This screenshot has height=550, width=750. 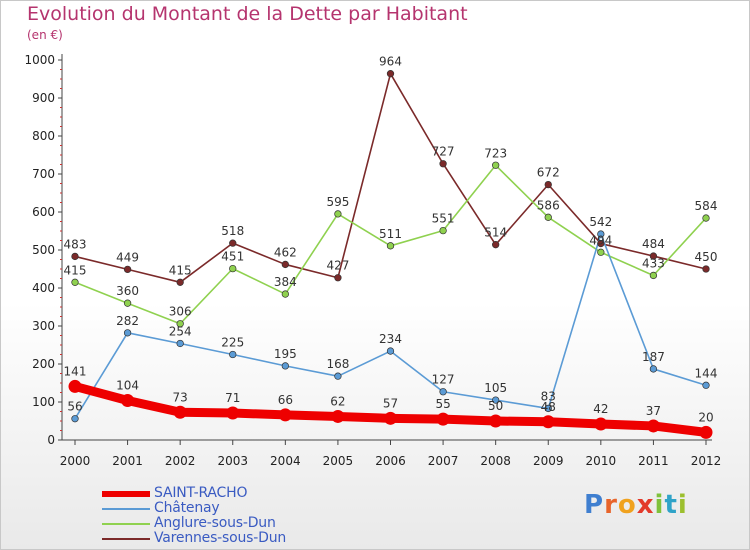 I want to click on proxiti-logo: Proxiti, so click(x=636, y=505).